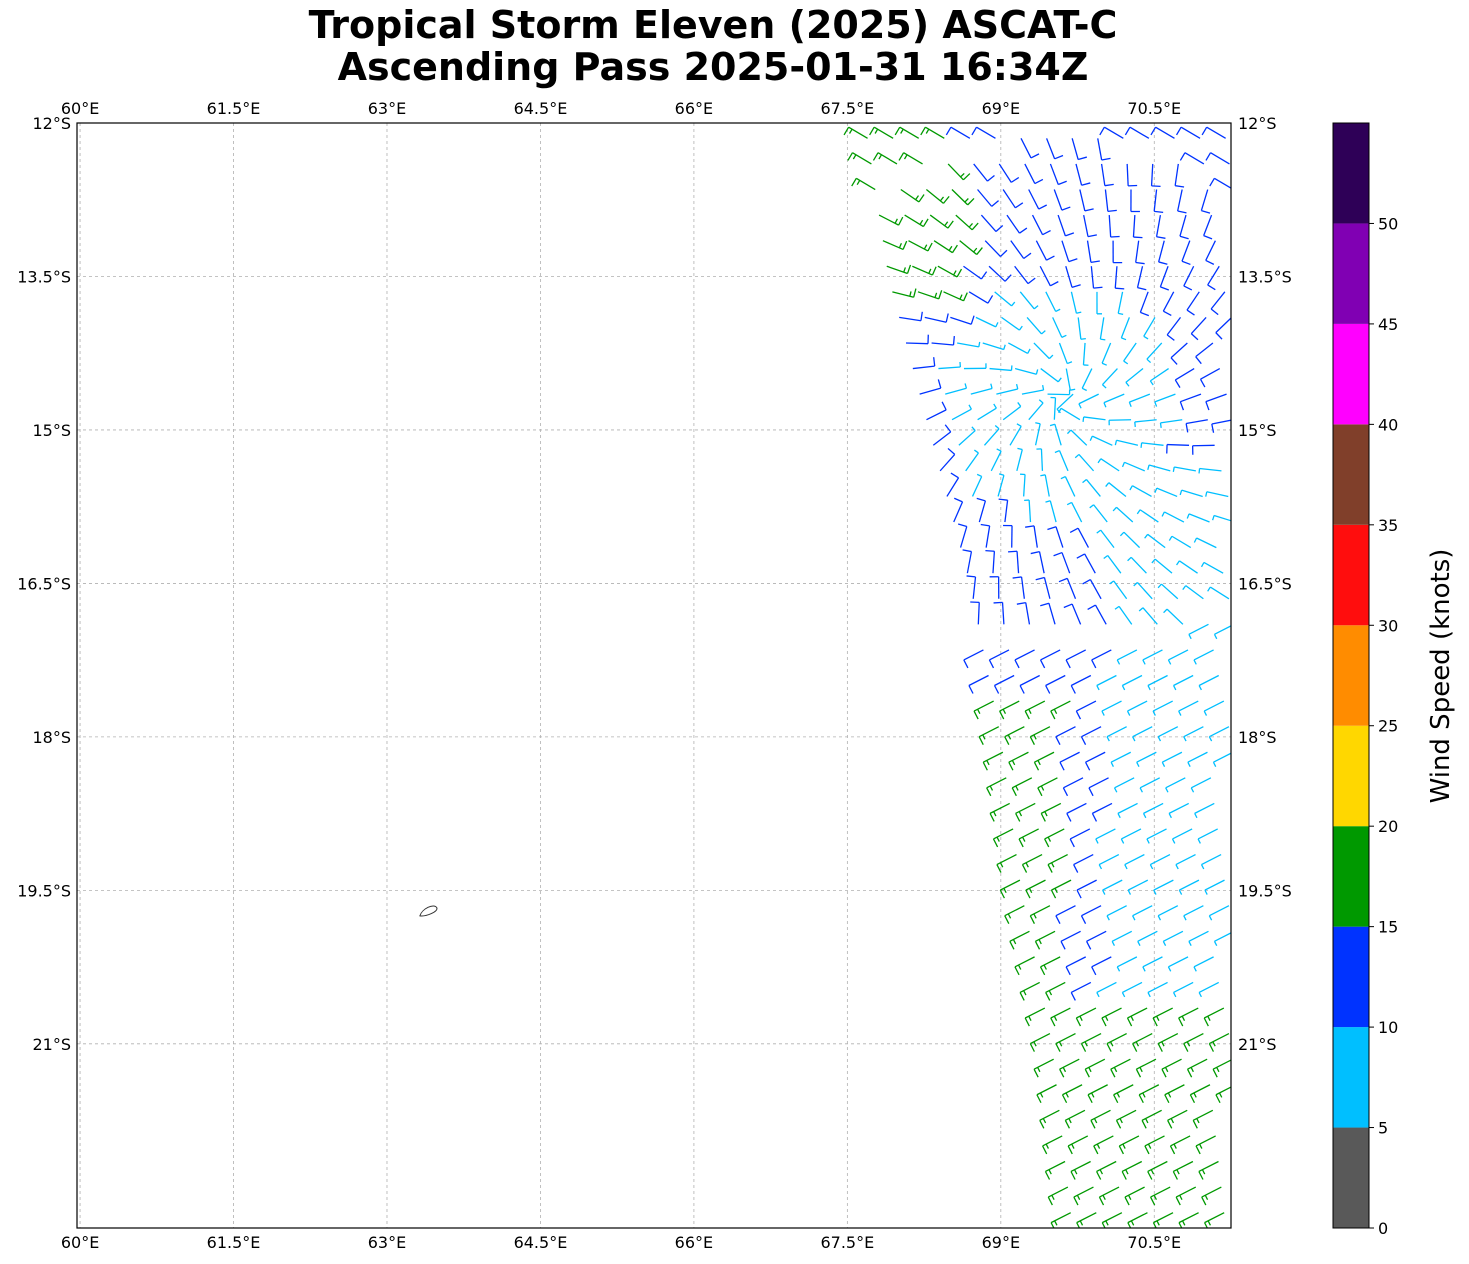 The width and height of the screenshot is (1469, 1264). Describe the element at coordinates (847, 108) in the screenshot. I see `lon-tick-label-top: 67.5°E` at that location.